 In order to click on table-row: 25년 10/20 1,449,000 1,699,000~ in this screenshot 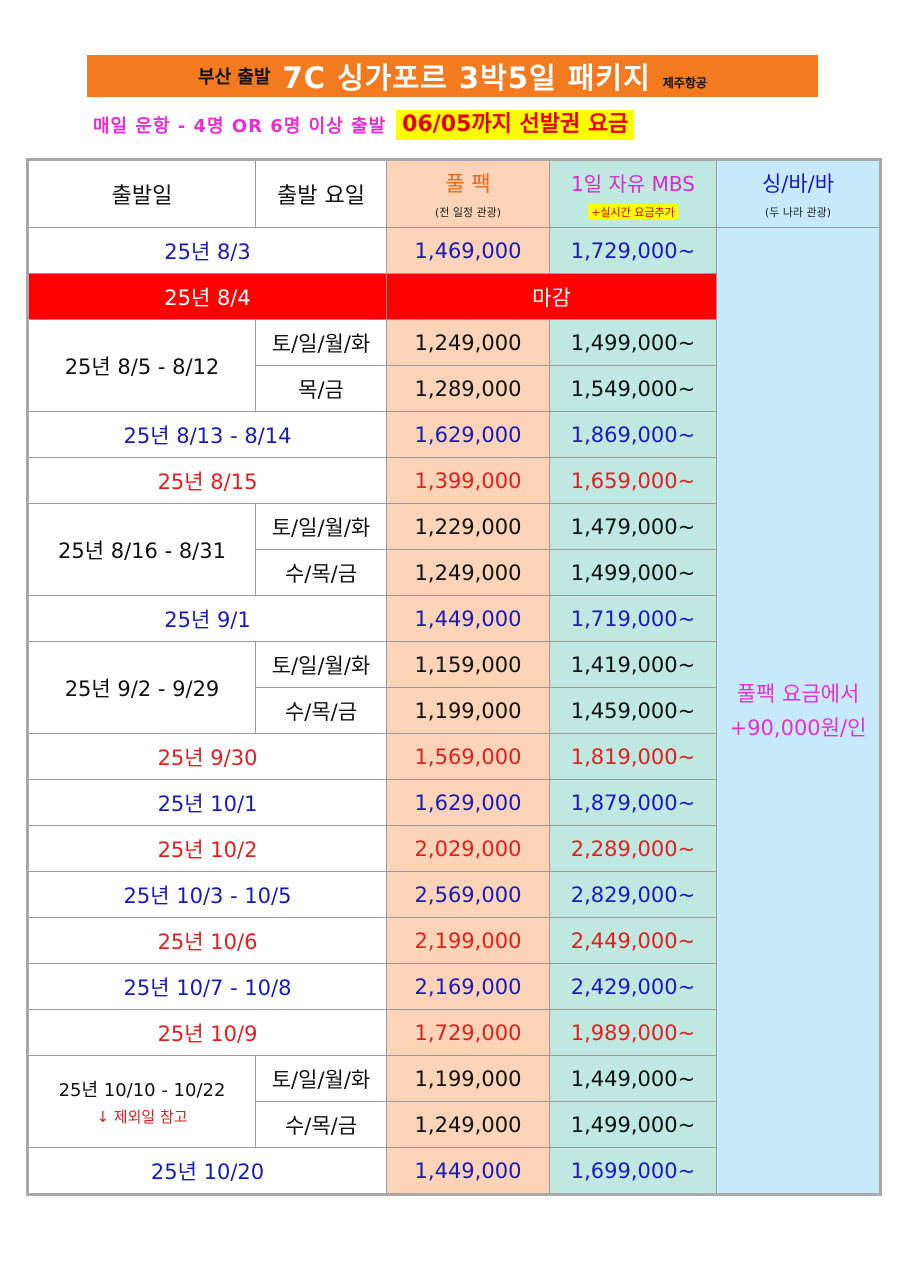, I will do `click(454, 1171)`.